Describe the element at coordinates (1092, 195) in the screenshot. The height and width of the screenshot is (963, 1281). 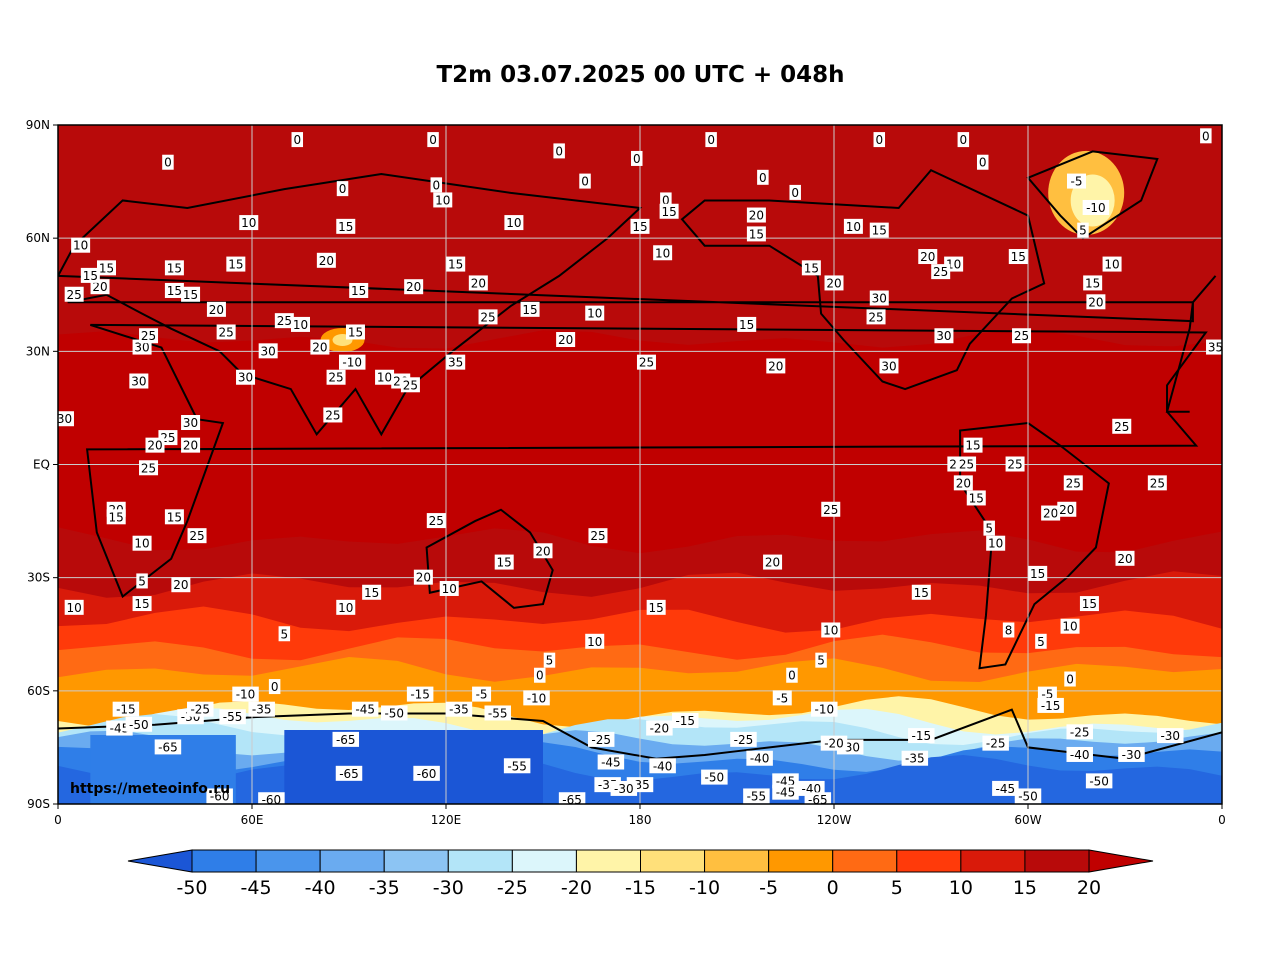
I see `continent-outline` at that location.